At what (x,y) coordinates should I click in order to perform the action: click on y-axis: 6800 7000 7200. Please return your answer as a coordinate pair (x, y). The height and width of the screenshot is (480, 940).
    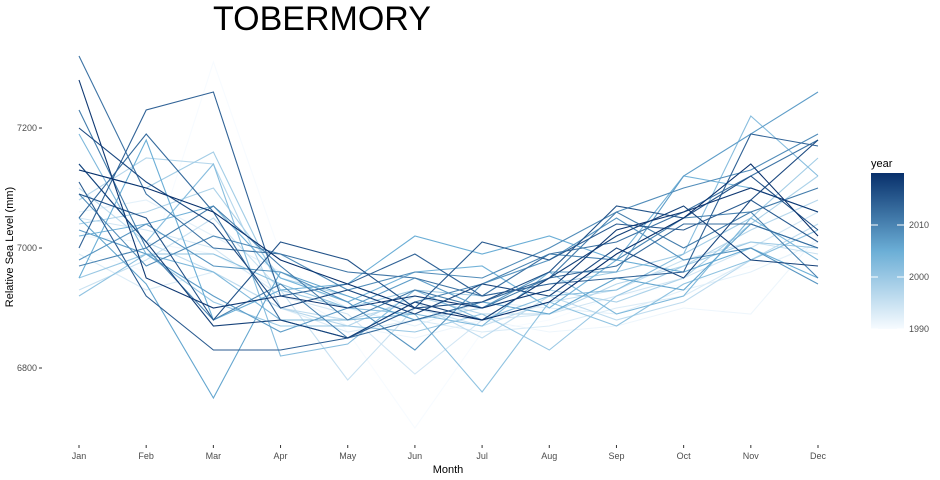
    Looking at the image, I should click on (29, 248).